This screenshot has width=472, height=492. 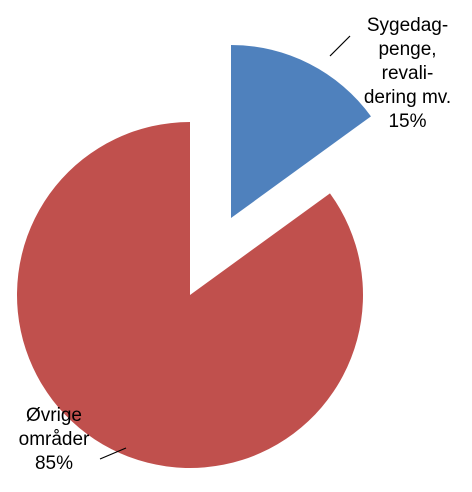 I want to click on slice-label: Sygedag- penge, revali- dering mv. 15%, so click(x=407, y=74).